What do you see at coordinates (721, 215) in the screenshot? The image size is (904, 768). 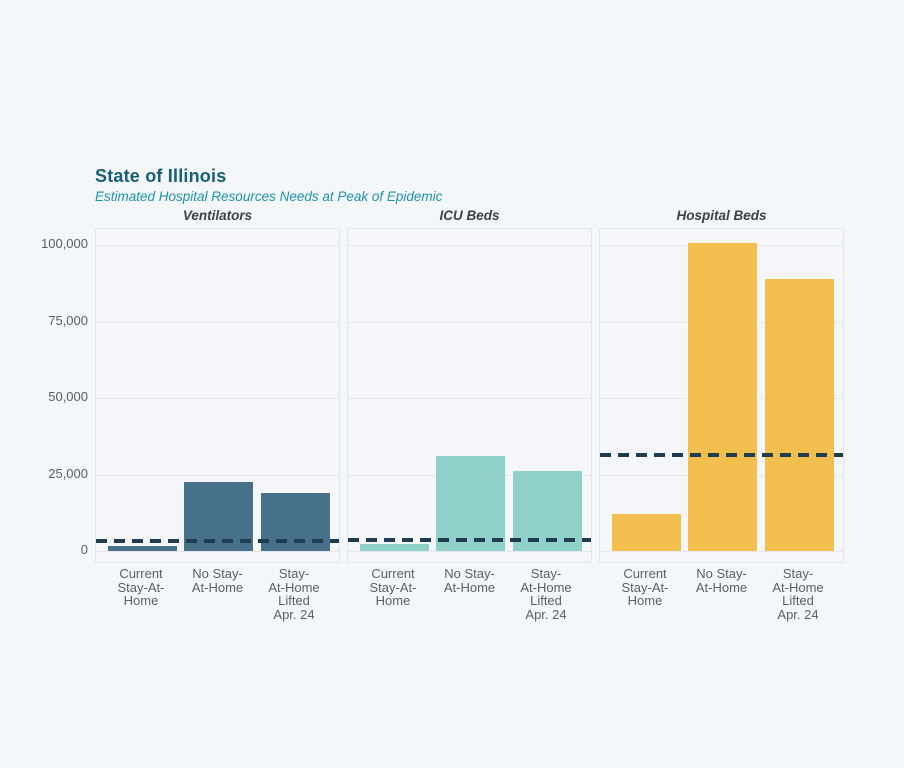 I see `panel-title: Hospital Beds` at bounding box center [721, 215].